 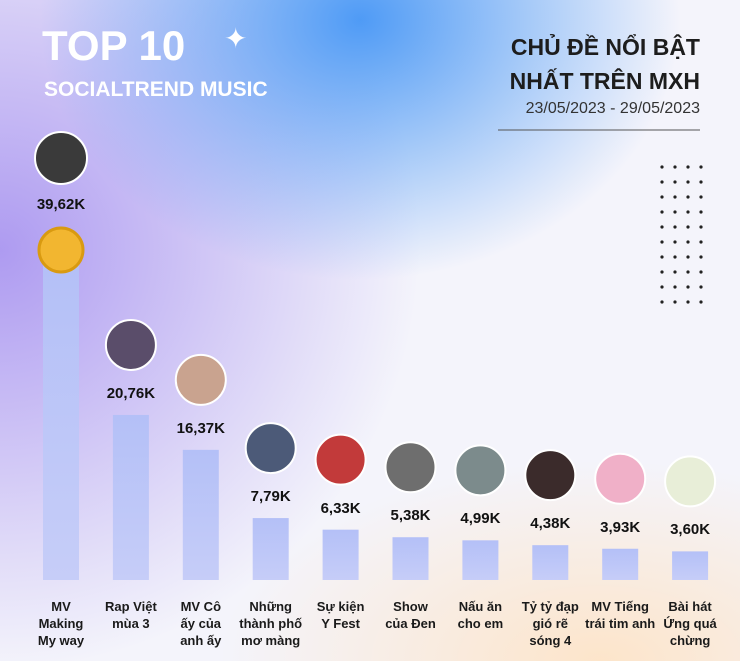 What do you see at coordinates (201, 623) in the screenshot?
I see `x-tick-label: MV Cô ấy của anh ấy` at bounding box center [201, 623].